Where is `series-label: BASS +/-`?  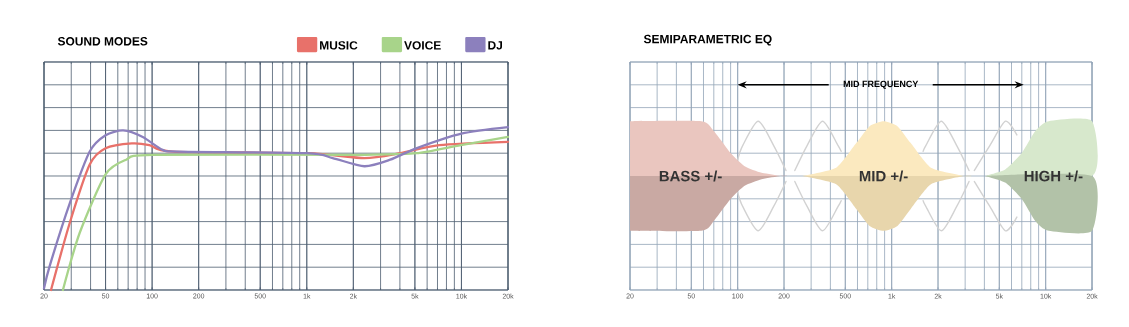
series-label: BASS +/- is located at coordinates (690, 176).